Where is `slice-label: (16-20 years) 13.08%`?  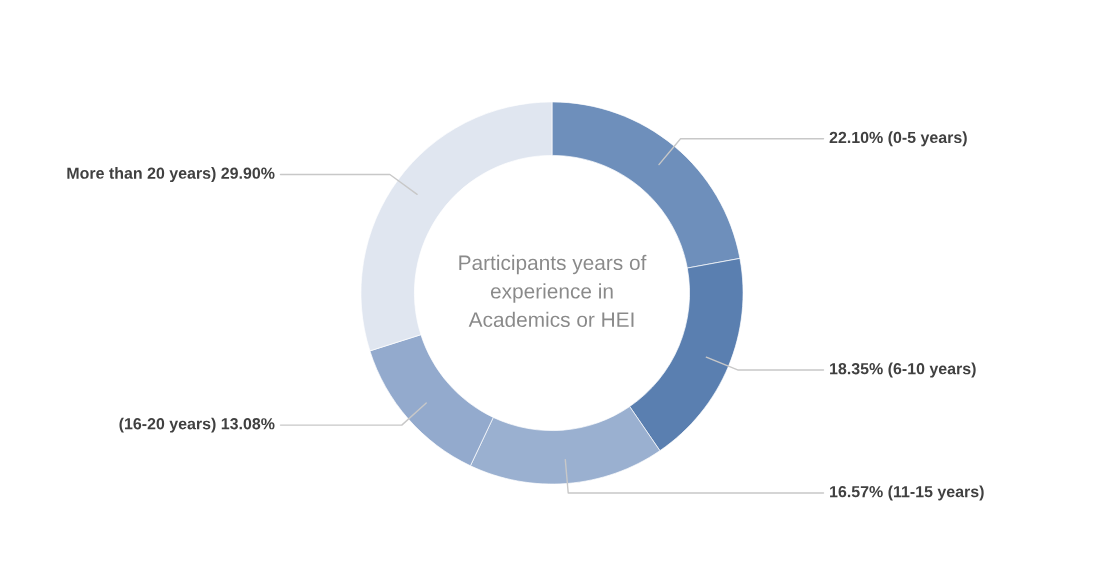
slice-label: (16-20 years) 13.08% is located at coordinates (197, 425).